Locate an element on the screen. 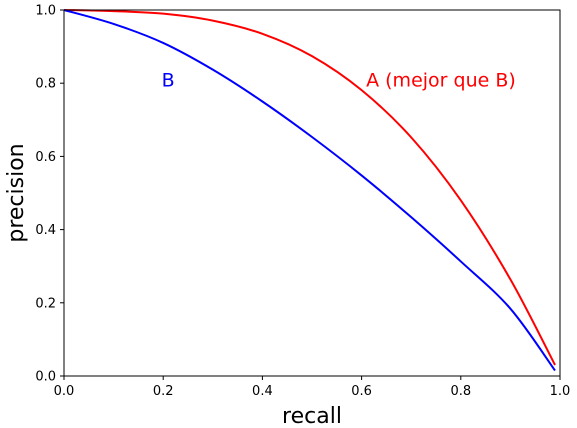 The width and height of the screenshot is (577, 428). y-tick-label: 1.0 is located at coordinates (45, 11).